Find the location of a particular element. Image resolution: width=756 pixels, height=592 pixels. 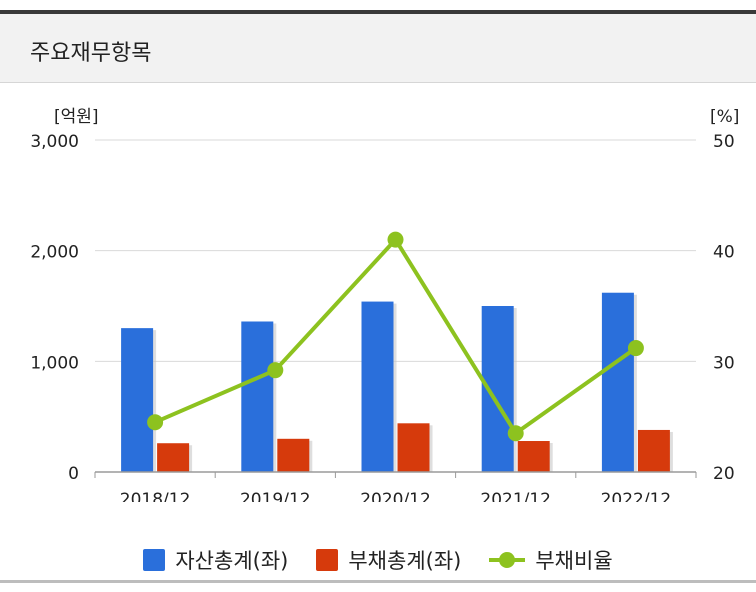

legend-label-assets: 자산총계(좌) is located at coordinates (232, 561).